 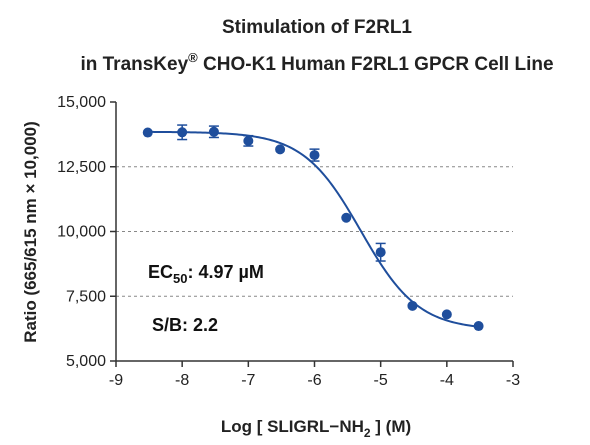 What do you see at coordinates (314, 380) in the screenshot?
I see `x-tick-label: -6` at bounding box center [314, 380].